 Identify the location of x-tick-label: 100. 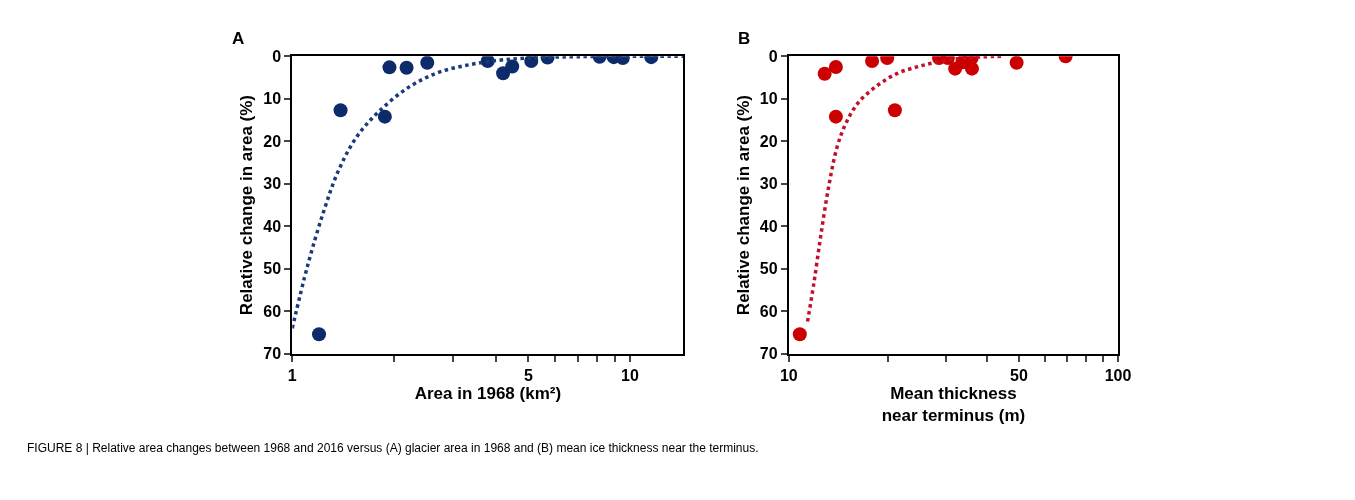
(1118, 376).